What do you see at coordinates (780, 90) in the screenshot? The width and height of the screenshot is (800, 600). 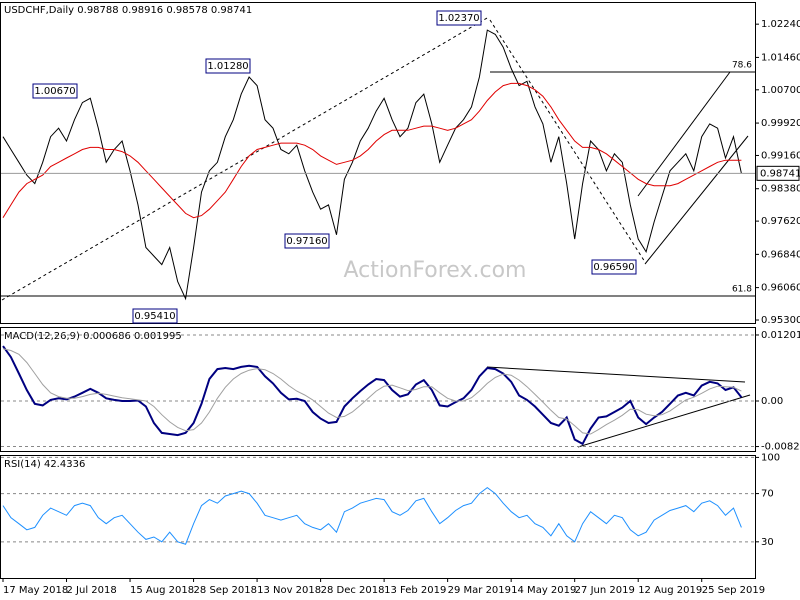 I see `y-tick-label: 1.00700` at bounding box center [780, 90].